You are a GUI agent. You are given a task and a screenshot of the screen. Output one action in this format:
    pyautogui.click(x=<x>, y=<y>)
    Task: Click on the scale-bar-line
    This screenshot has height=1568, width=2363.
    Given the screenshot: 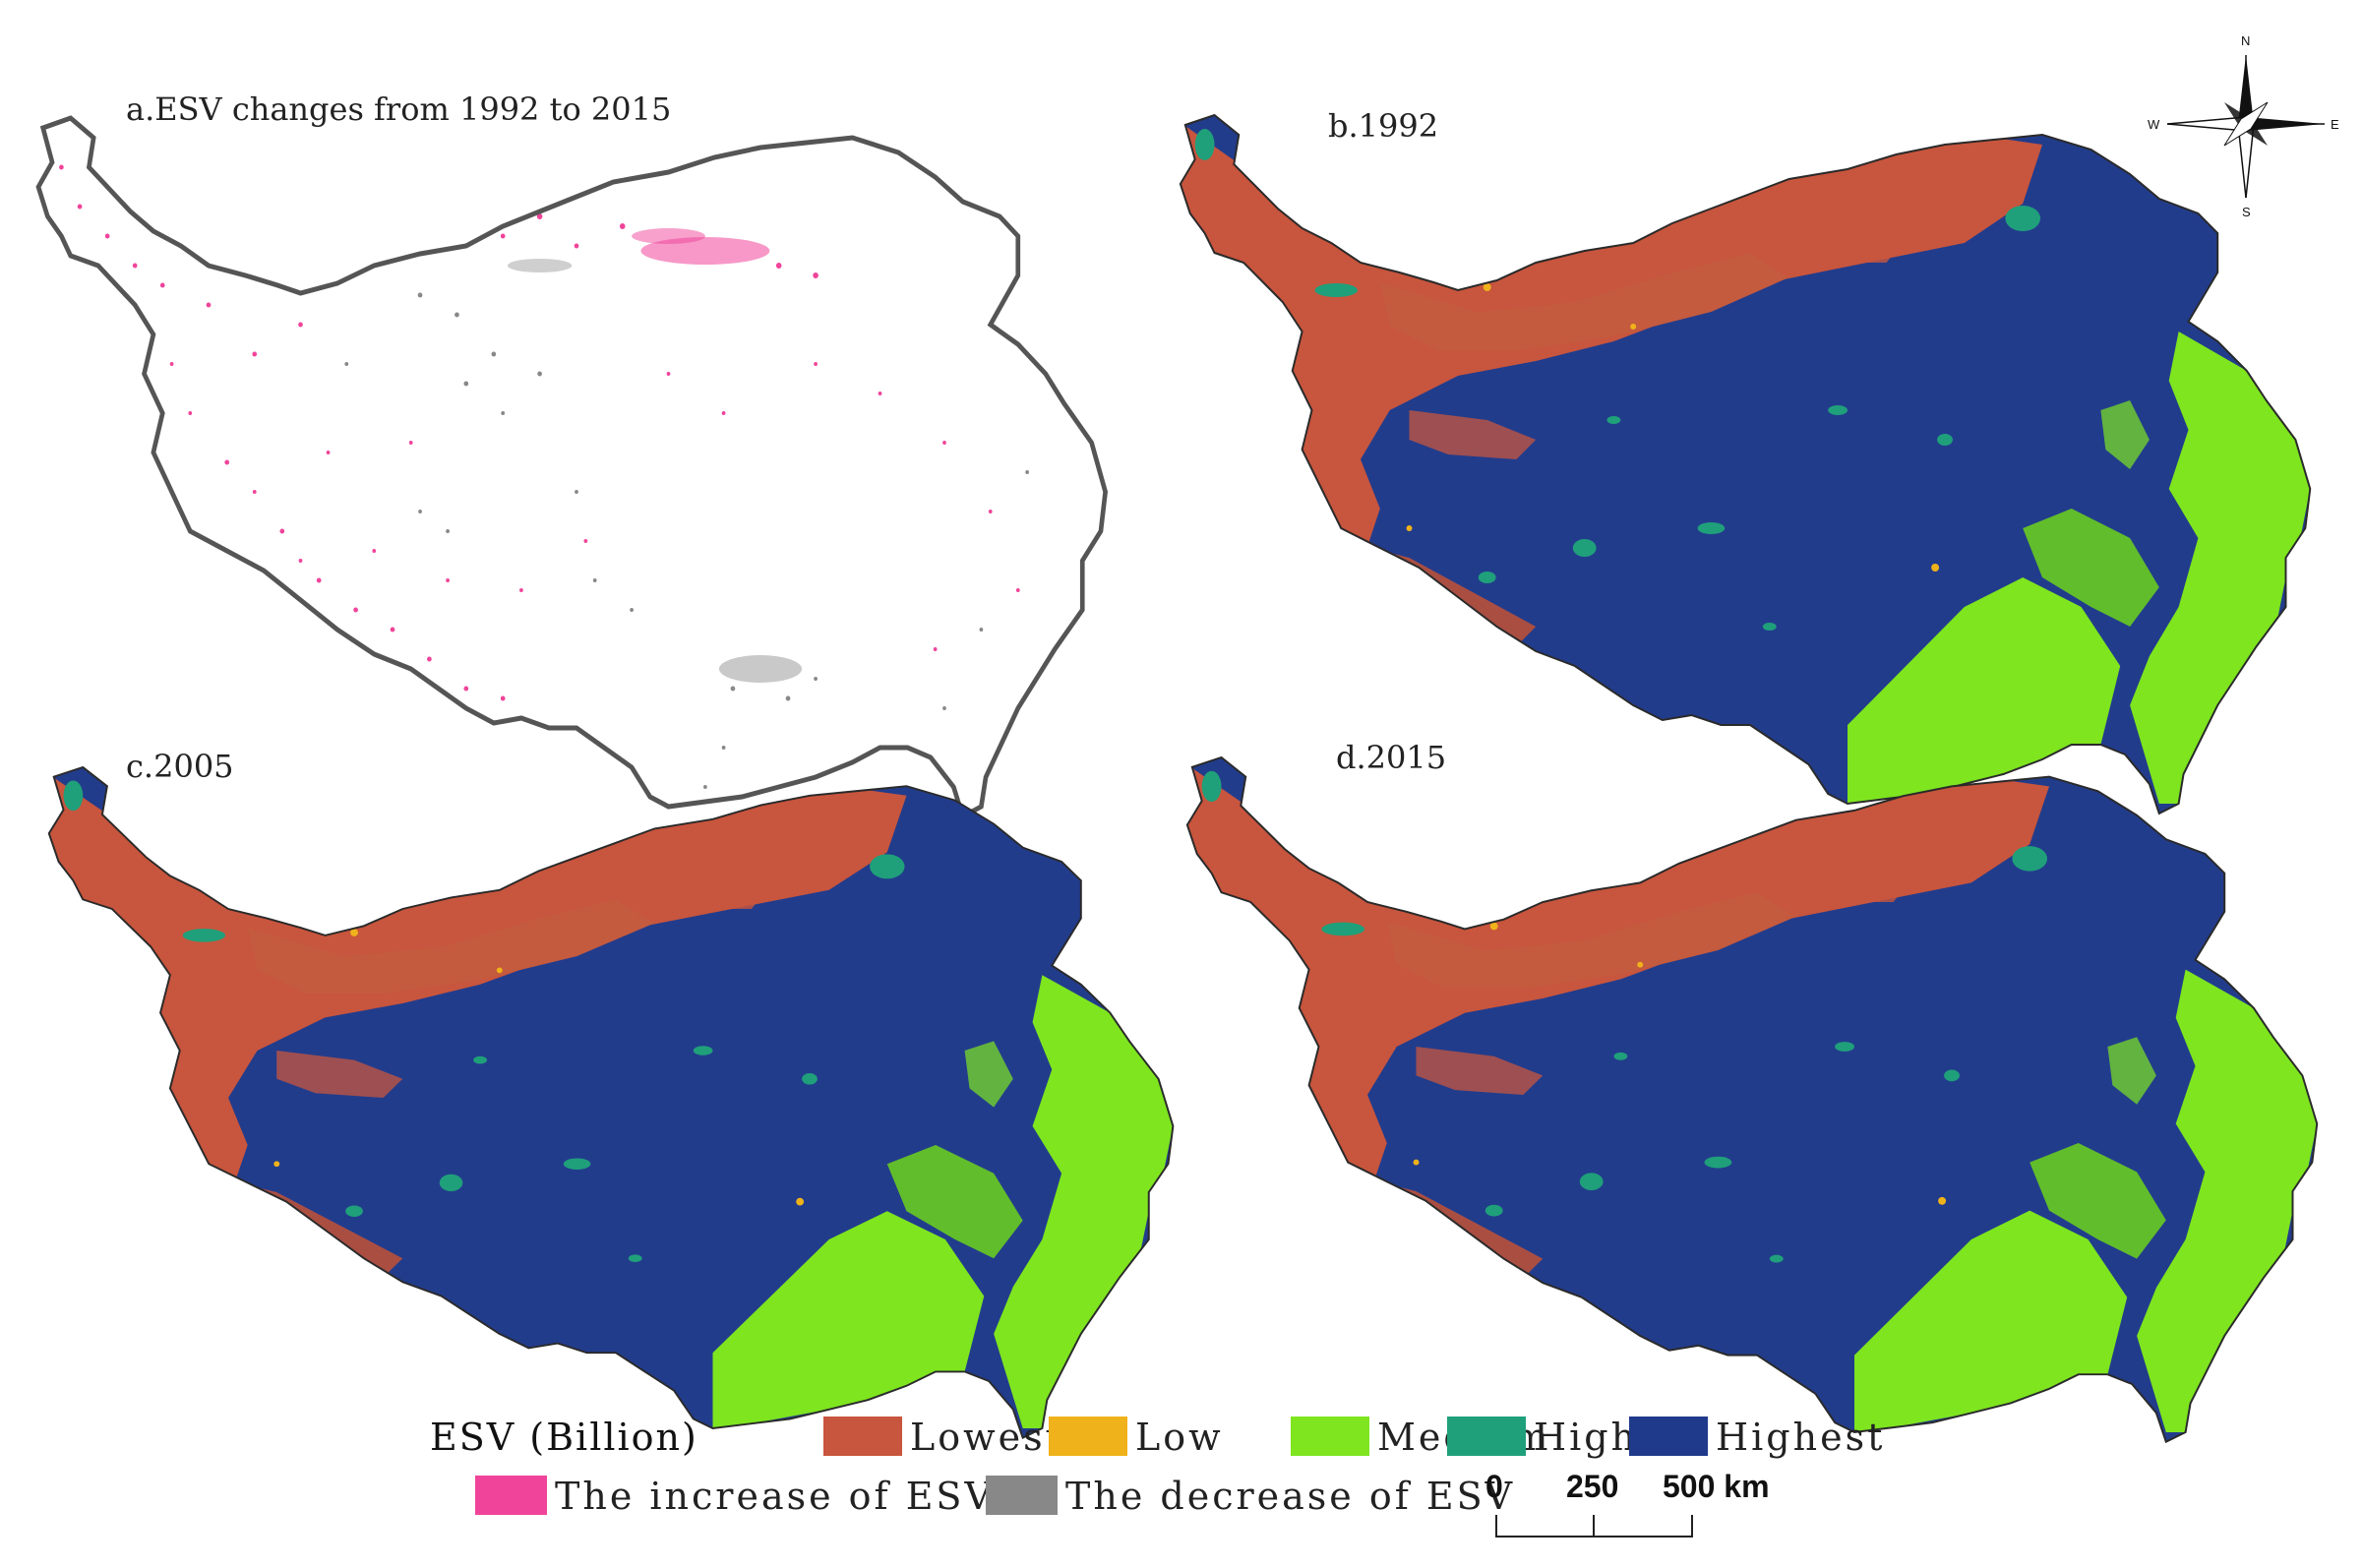 What is the action you would take?
    pyautogui.click(x=1594, y=1527)
    